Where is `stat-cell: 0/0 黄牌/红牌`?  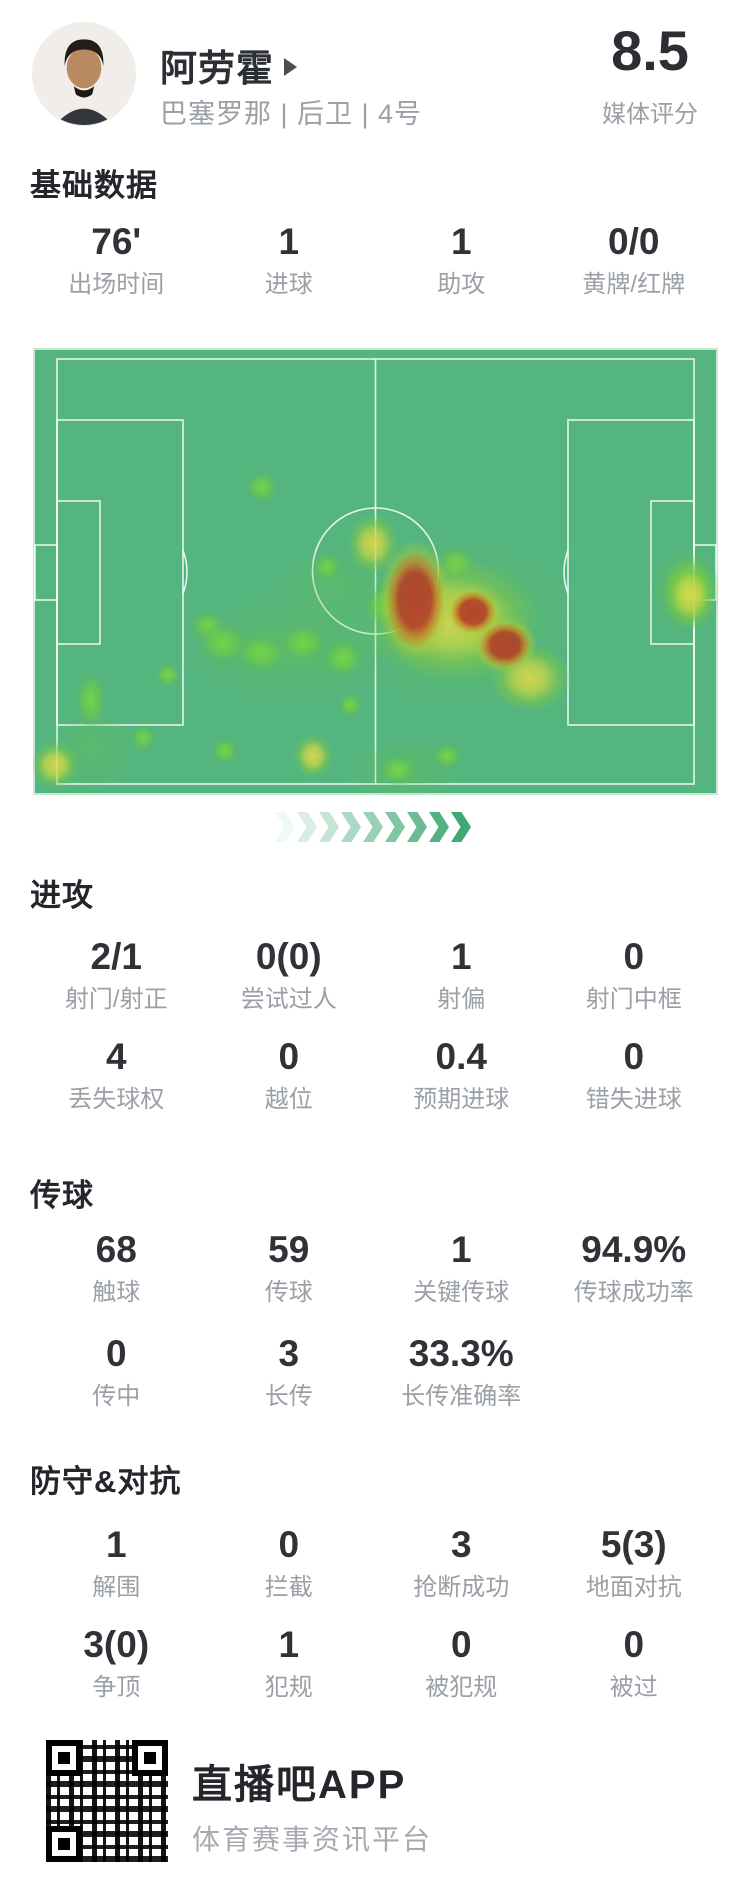
stat-cell: 0/0 黄牌/红牌 is located at coordinates (634, 260).